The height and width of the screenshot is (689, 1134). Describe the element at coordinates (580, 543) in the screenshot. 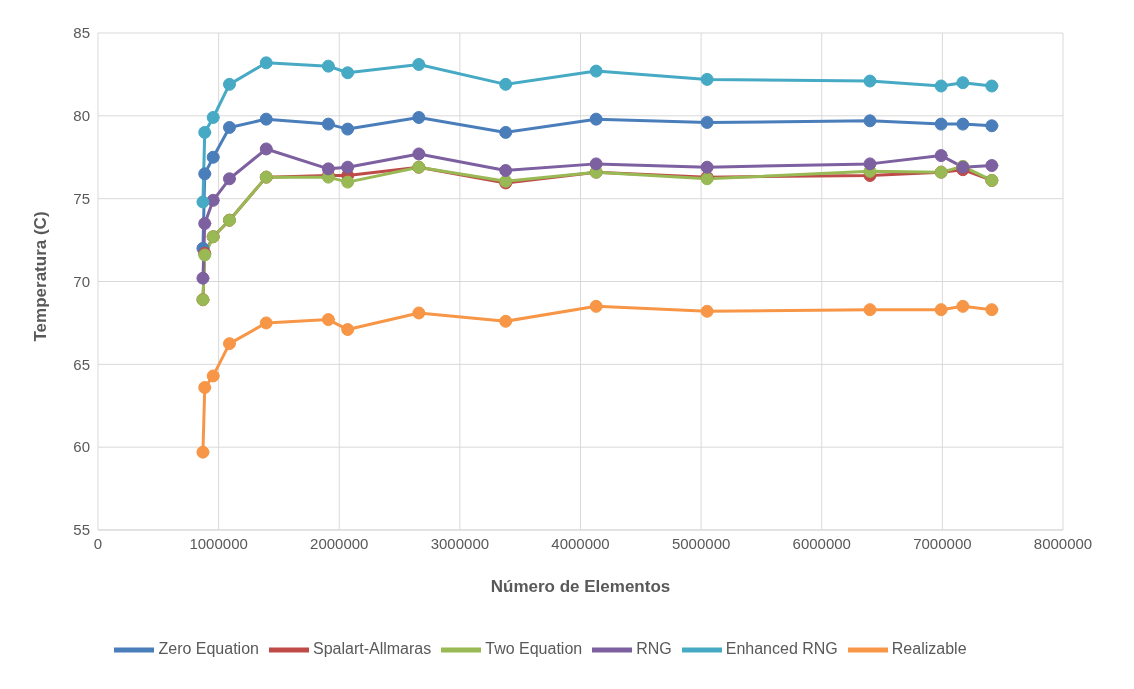

I see `x-tick-label: 4000000` at that location.